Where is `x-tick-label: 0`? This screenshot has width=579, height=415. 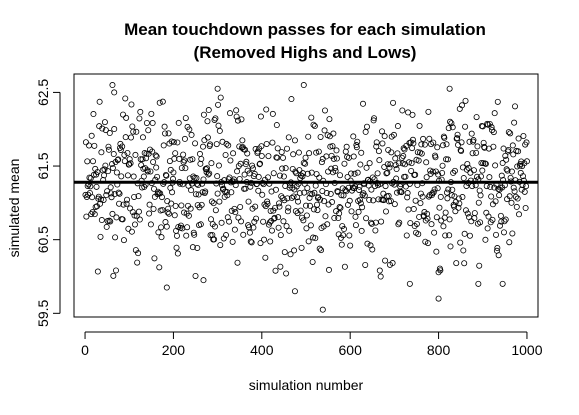
x-tick-label: 0 is located at coordinates (85, 350).